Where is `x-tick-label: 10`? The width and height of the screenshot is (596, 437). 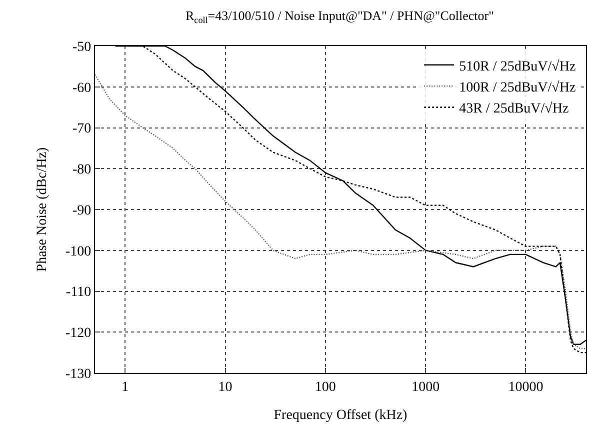
x-tick-label: 10 is located at coordinates (225, 387).